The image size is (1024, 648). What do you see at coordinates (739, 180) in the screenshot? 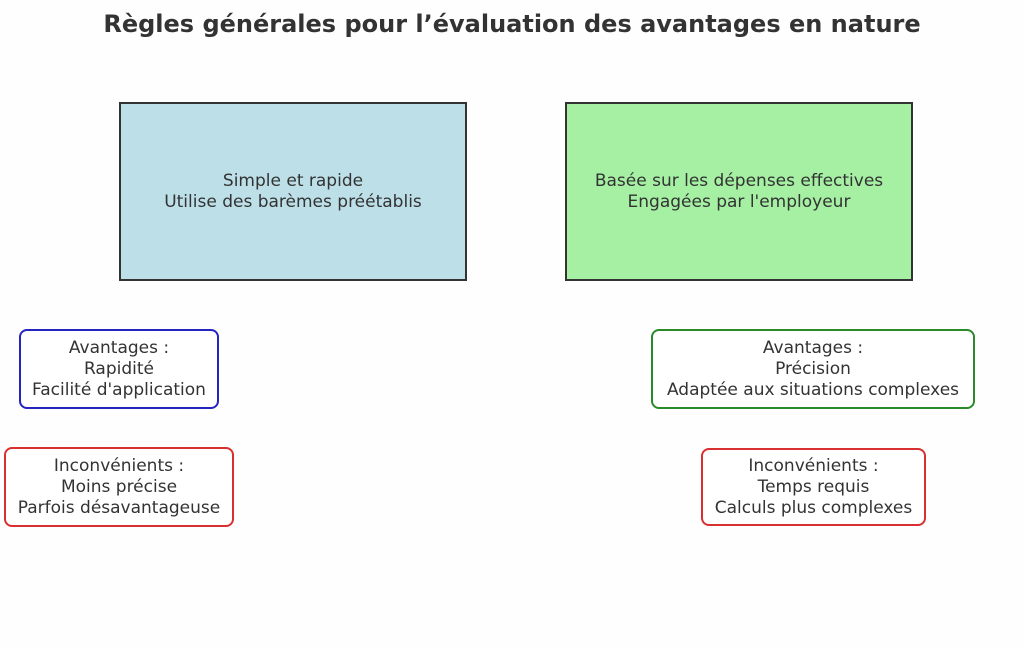
I see `box-line: Basée sur les dépenses effectives` at bounding box center [739, 180].